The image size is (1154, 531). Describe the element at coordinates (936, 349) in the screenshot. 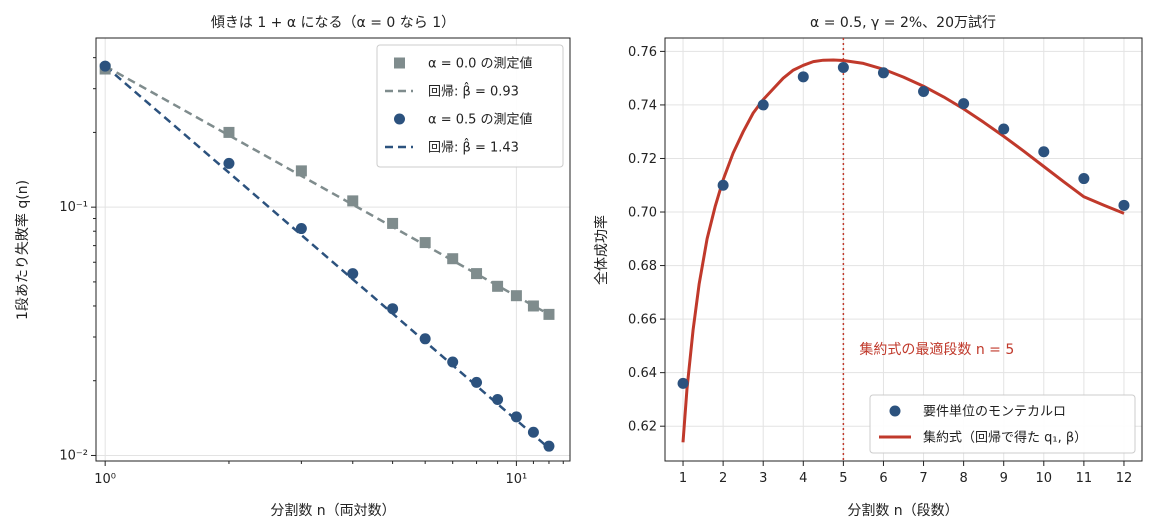

I see `optimum-annotation: 集約式の最適段数 n = 5` at that location.